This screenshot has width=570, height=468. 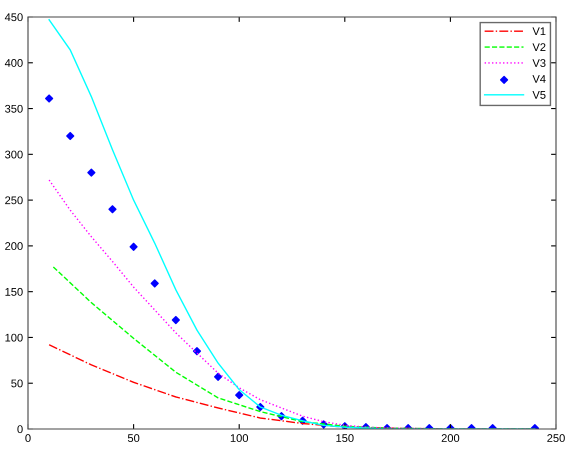 I want to click on legend-label: V2, so click(x=539, y=47).